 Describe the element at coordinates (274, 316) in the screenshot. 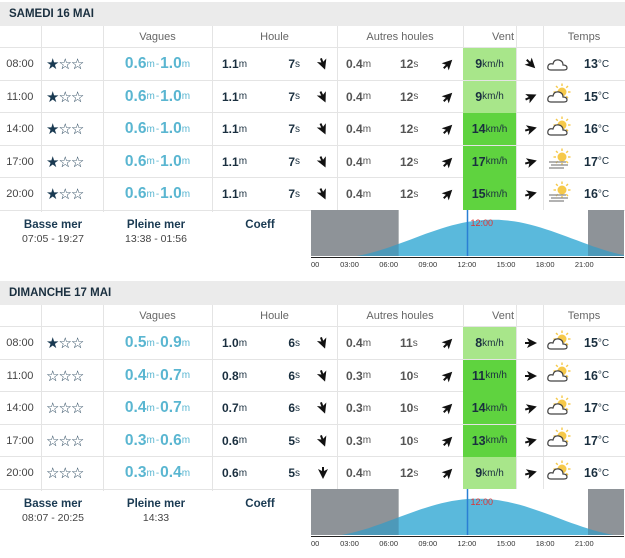

I see `header-houle: Houle` at that location.